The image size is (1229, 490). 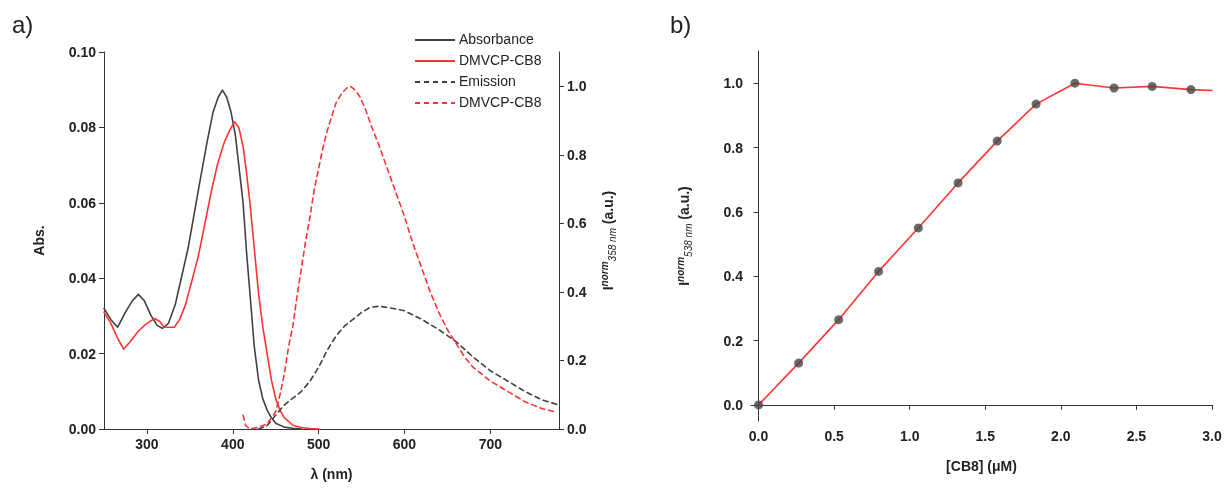 What do you see at coordinates (82, 127) in the screenshot?
I see `y-tick-label: 0.08` at bounding box center [82, 127].